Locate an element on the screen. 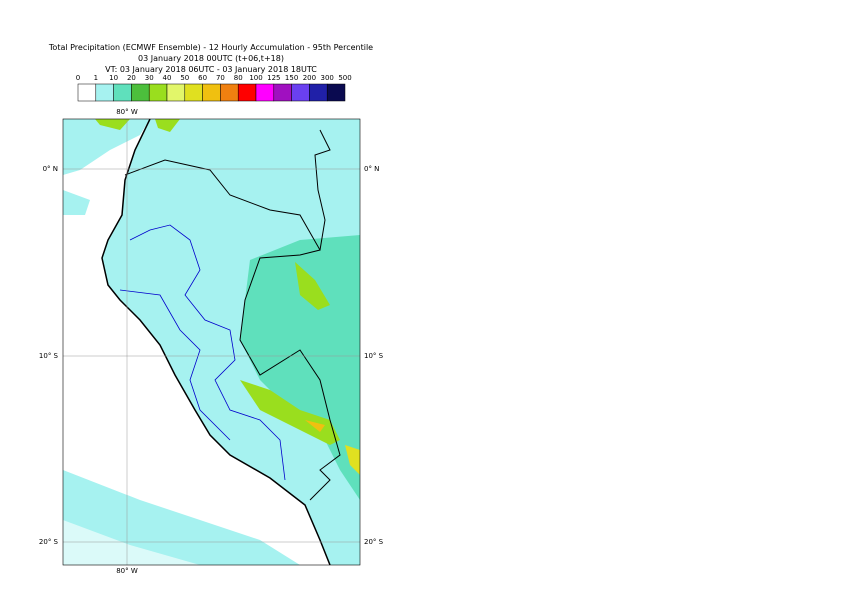  colorbar-label: 70 is located at coordinates (220, 78).